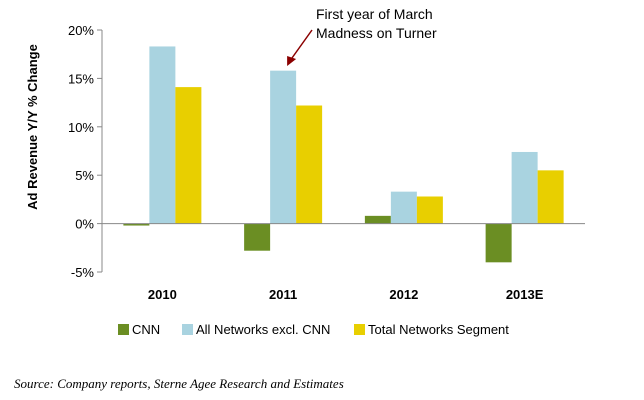 The image size is (644, 400). Describe the element at coordinates (403, 294) in the screenshot. I see `x-tick-label: 2012` at that location.